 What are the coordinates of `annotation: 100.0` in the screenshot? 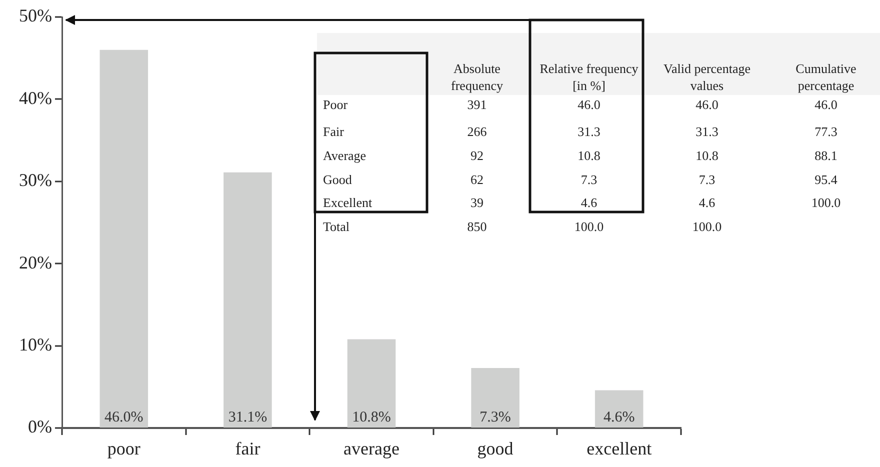 It's located at (589, 226).